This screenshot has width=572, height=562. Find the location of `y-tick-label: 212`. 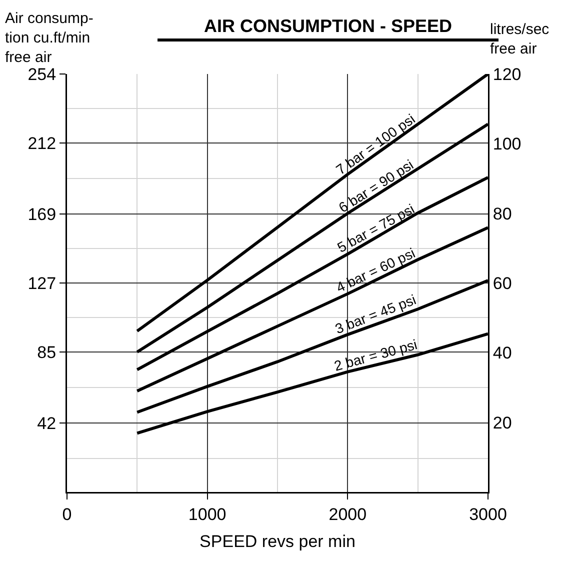

y-tick-label: 212 is located at coordinates (42, 144).